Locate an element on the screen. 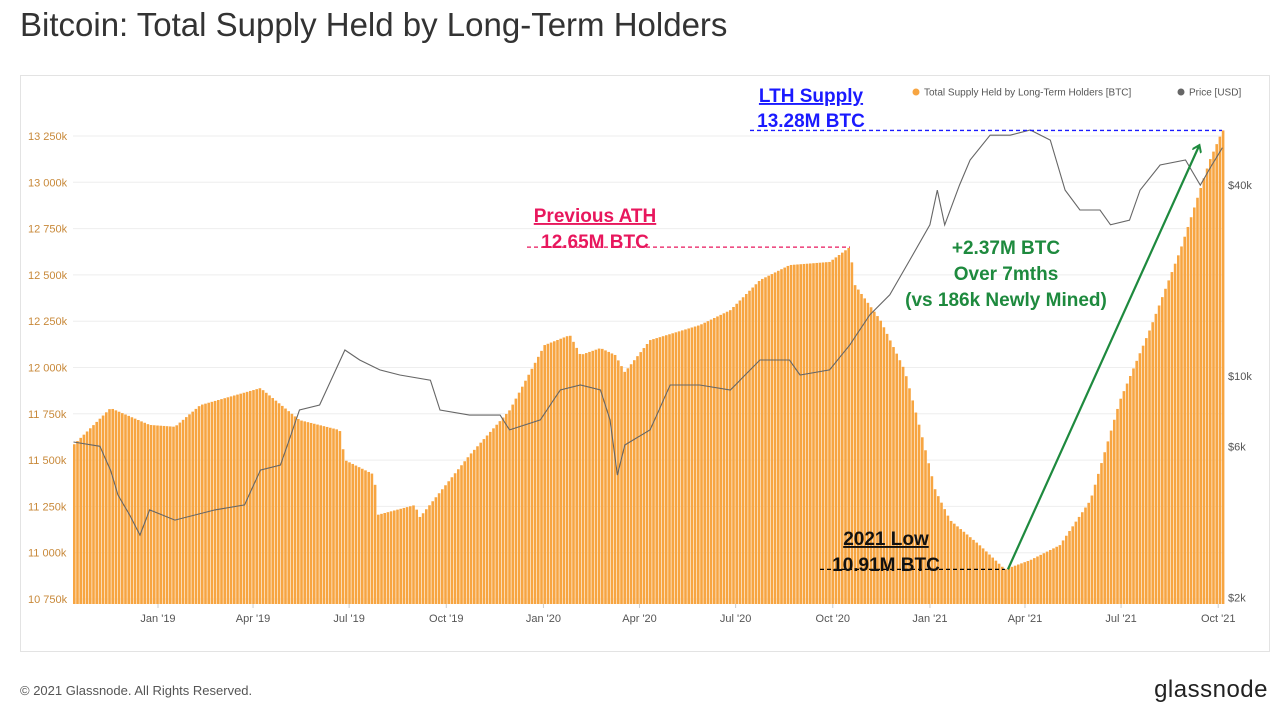  y-tick-label: 11 000k is located at coordinates (47, 554).